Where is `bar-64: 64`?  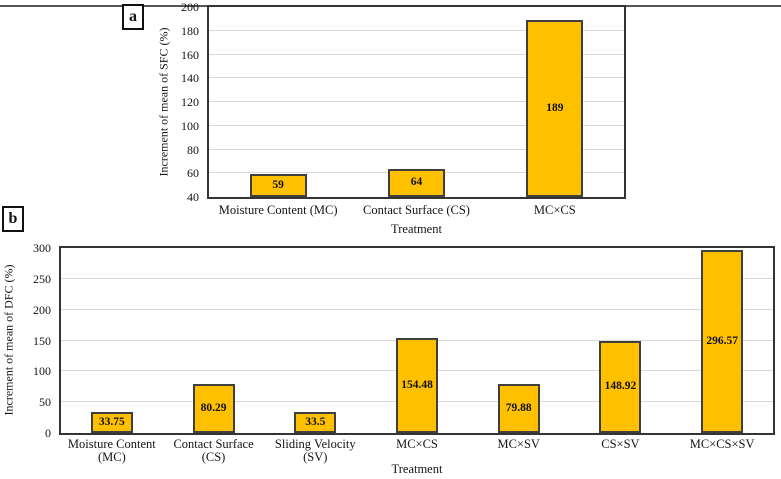 bar-64: 64 is located at coordinates (416, 182).